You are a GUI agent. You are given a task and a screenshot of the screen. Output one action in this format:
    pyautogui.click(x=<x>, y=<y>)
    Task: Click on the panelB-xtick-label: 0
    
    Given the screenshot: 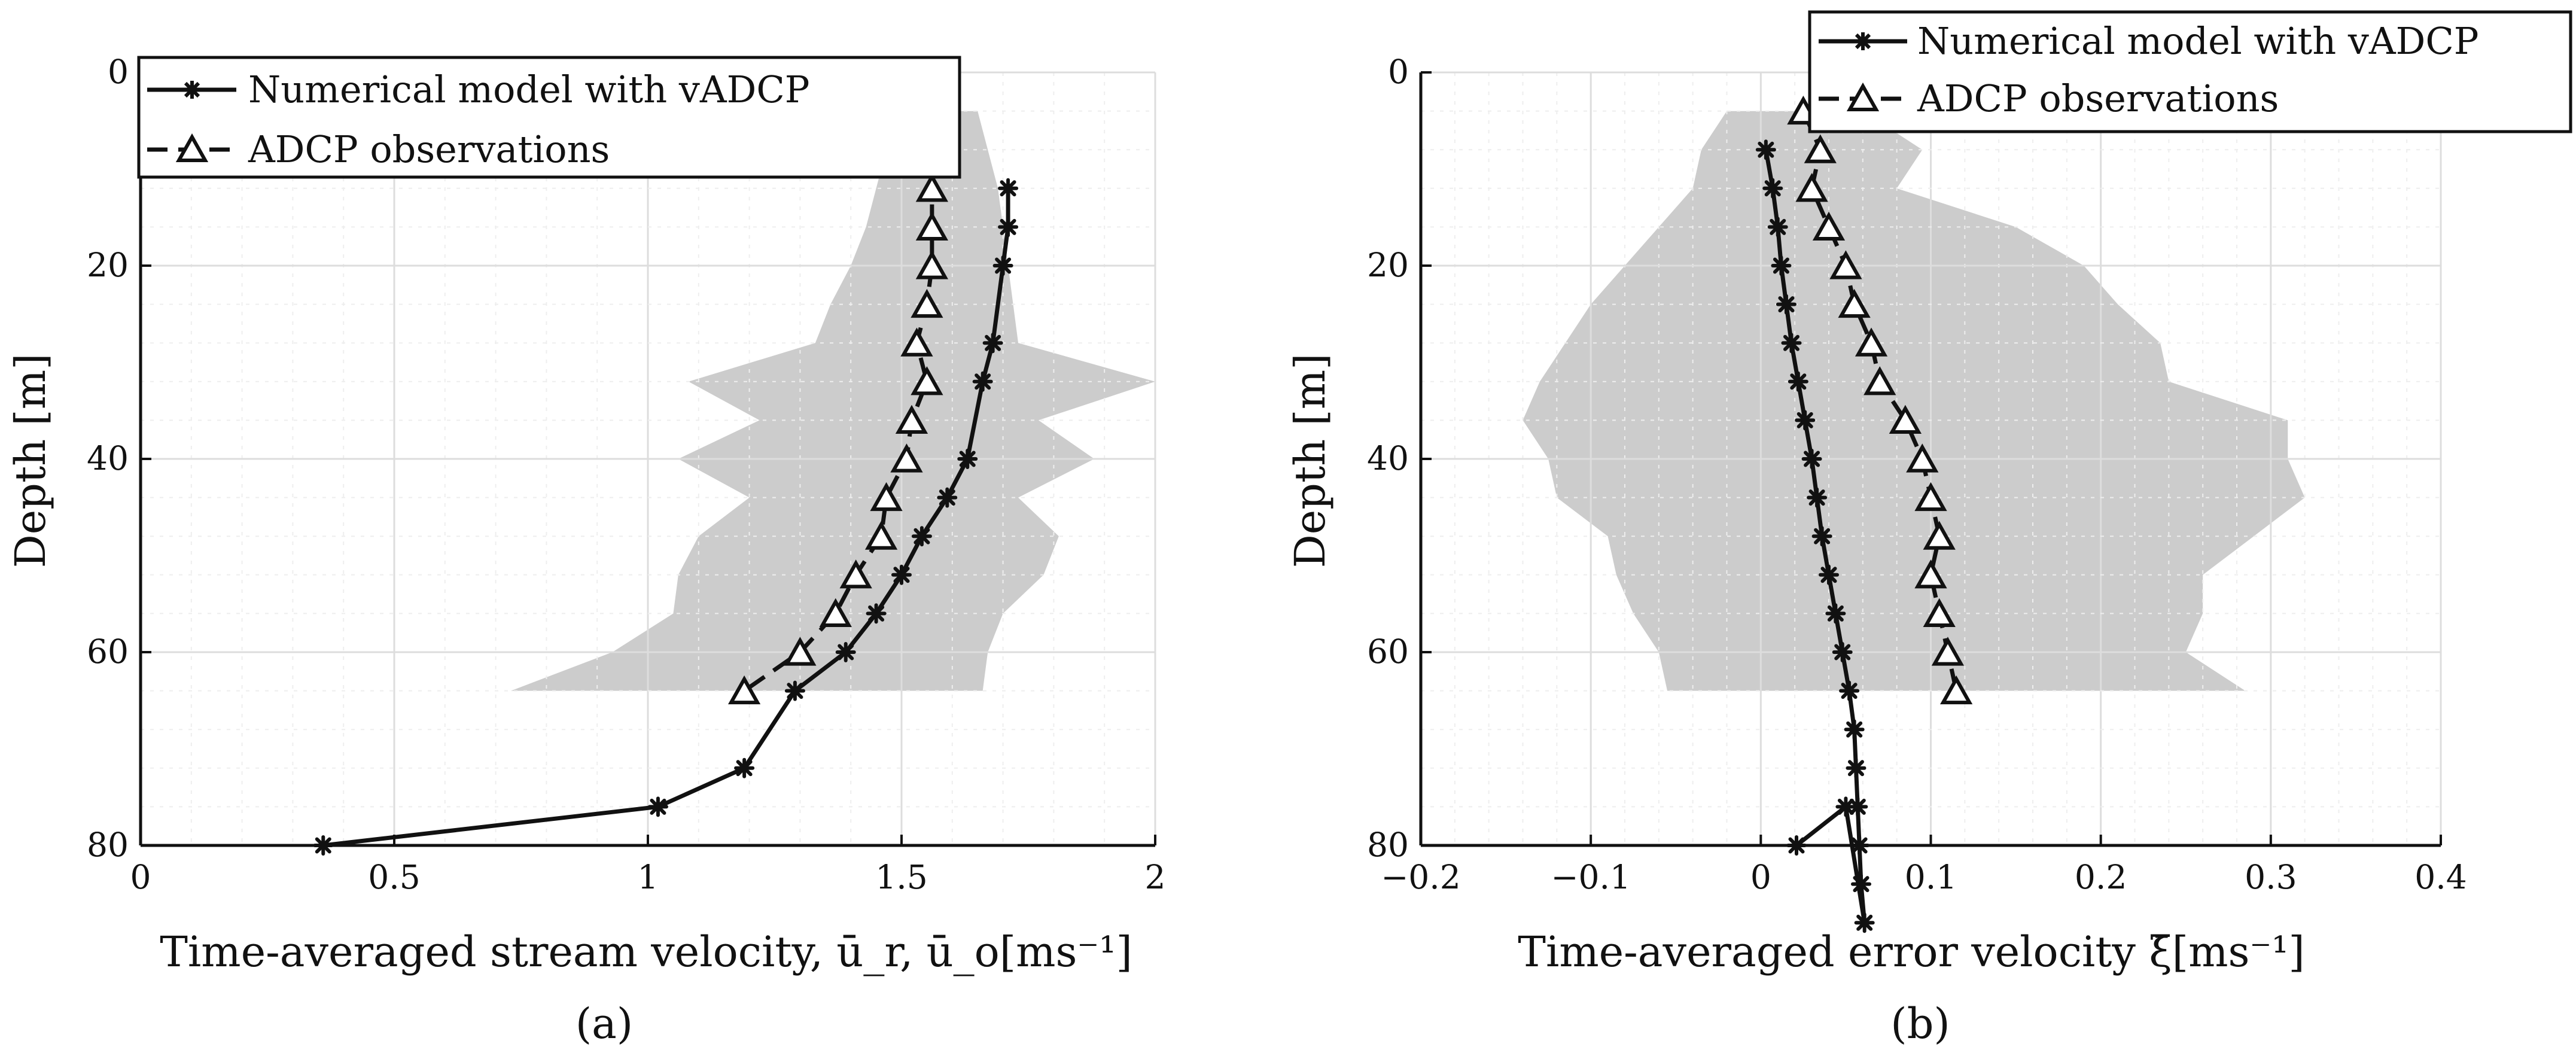 What is the action you would take?
    pyautogui.click(x=1760, y=877)
    